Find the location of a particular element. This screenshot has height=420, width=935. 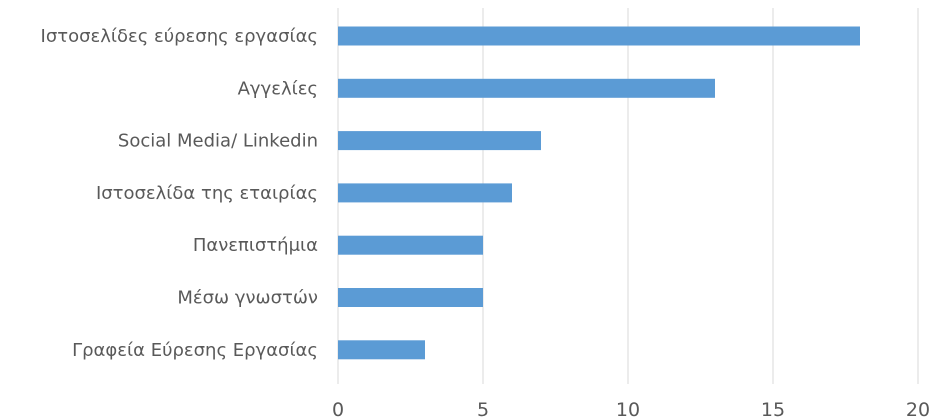

category-label-2: Social Media/ Linkedin is located at coordinates (218, 141).